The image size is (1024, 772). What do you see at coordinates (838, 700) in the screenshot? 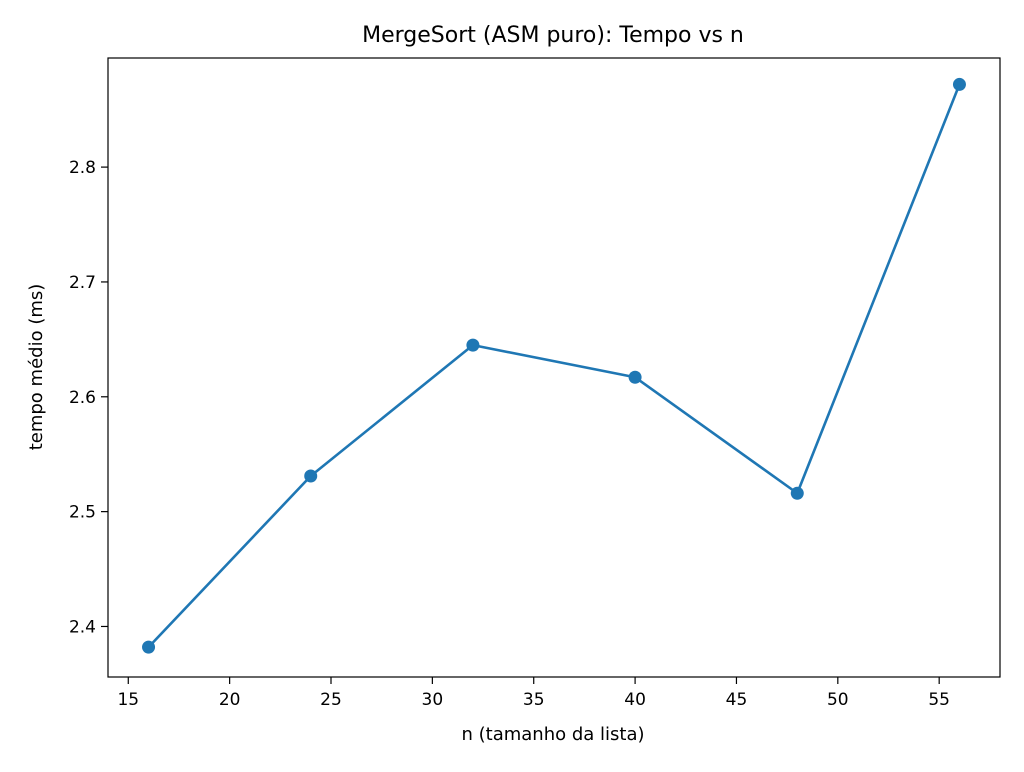
I see `x-tick-label: 50` at bounding box center [838, 700].